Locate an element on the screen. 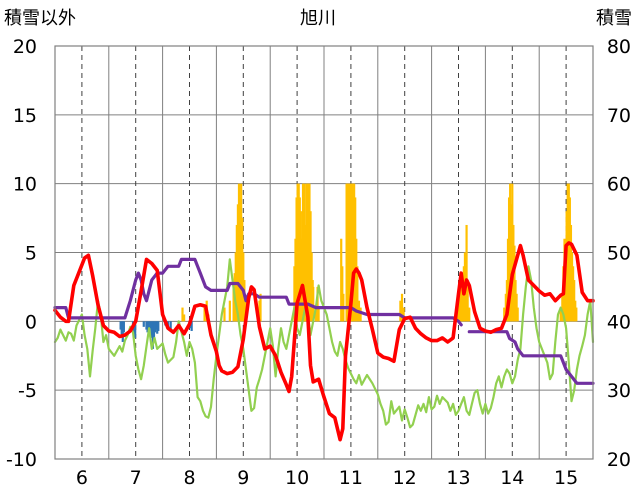 Image resolution: width=636 pixels, height=501 pixels. y-tick-left: 20 is located at coordinates (25, 47).